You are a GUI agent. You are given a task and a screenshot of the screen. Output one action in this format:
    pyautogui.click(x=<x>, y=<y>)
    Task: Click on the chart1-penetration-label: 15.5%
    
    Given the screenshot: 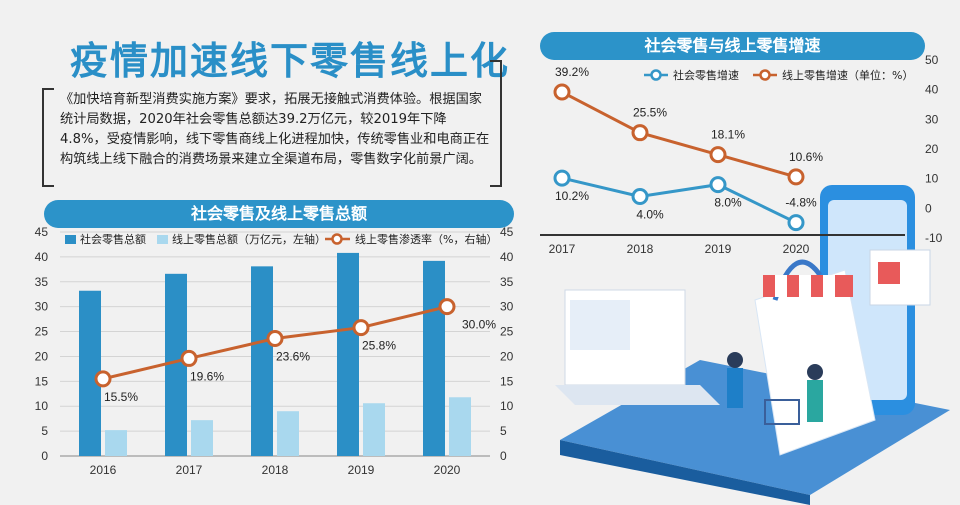 What is the action you would take?
    pyautogui.click(x=121, y=397)
    